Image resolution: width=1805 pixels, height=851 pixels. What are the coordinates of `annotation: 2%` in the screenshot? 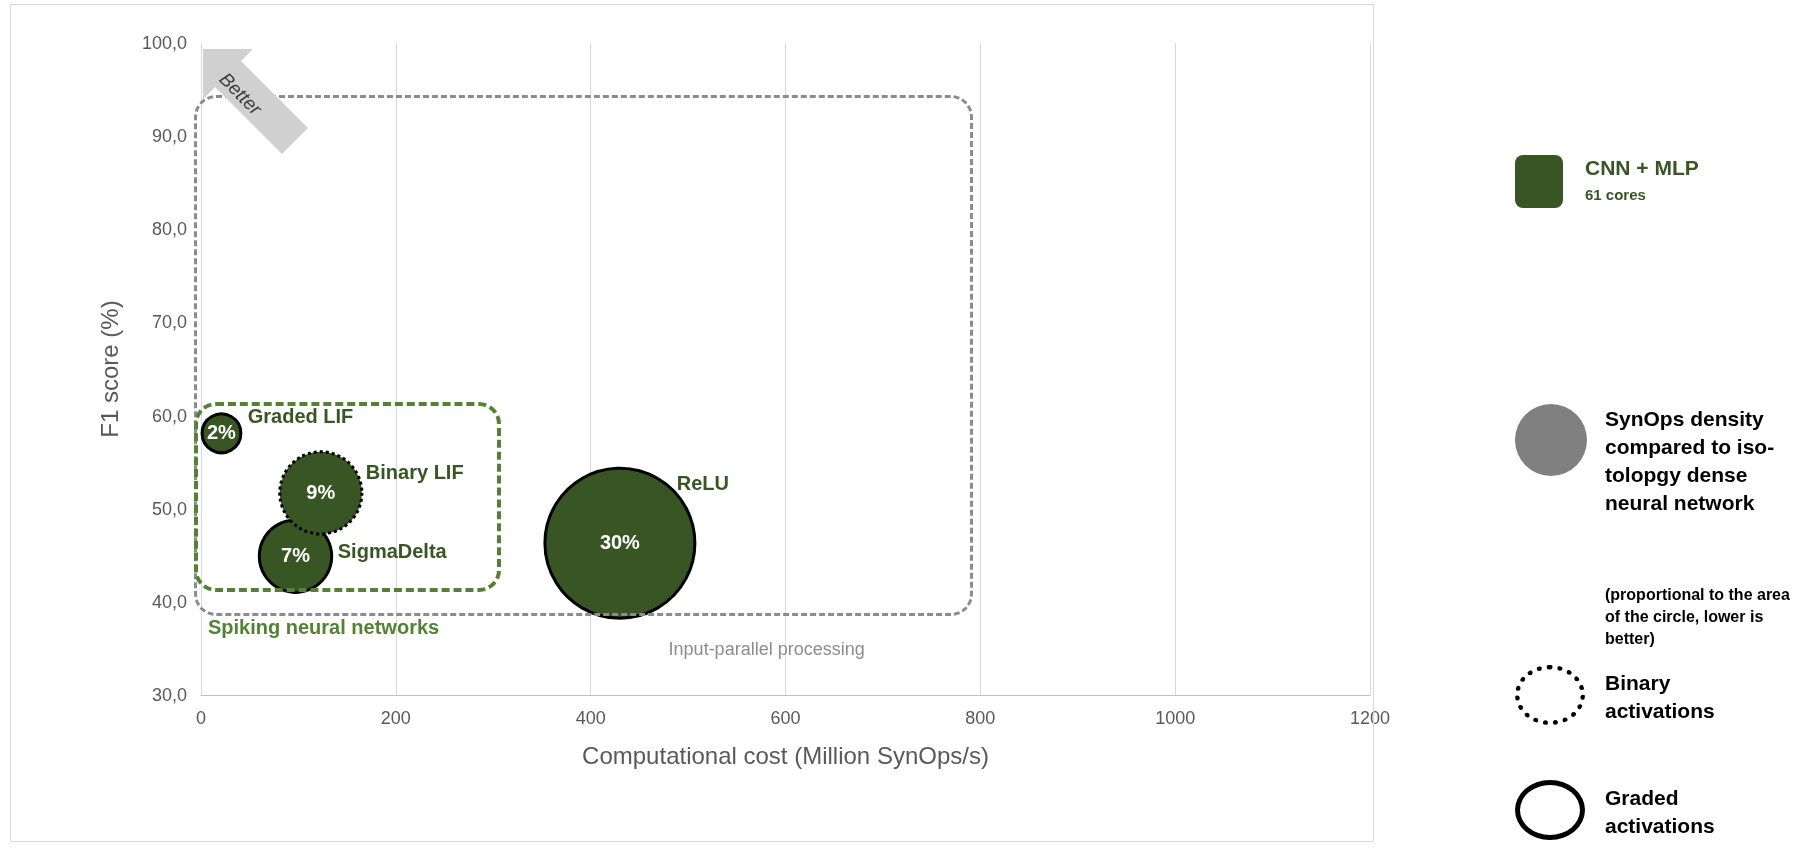 It's located at (221, 432).